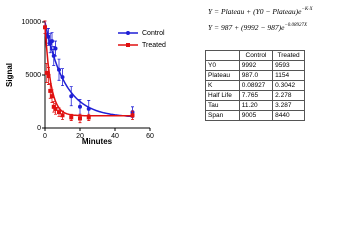 The image size is (338, 240). I want to click on table-cell: 9992, so click(256, 65).